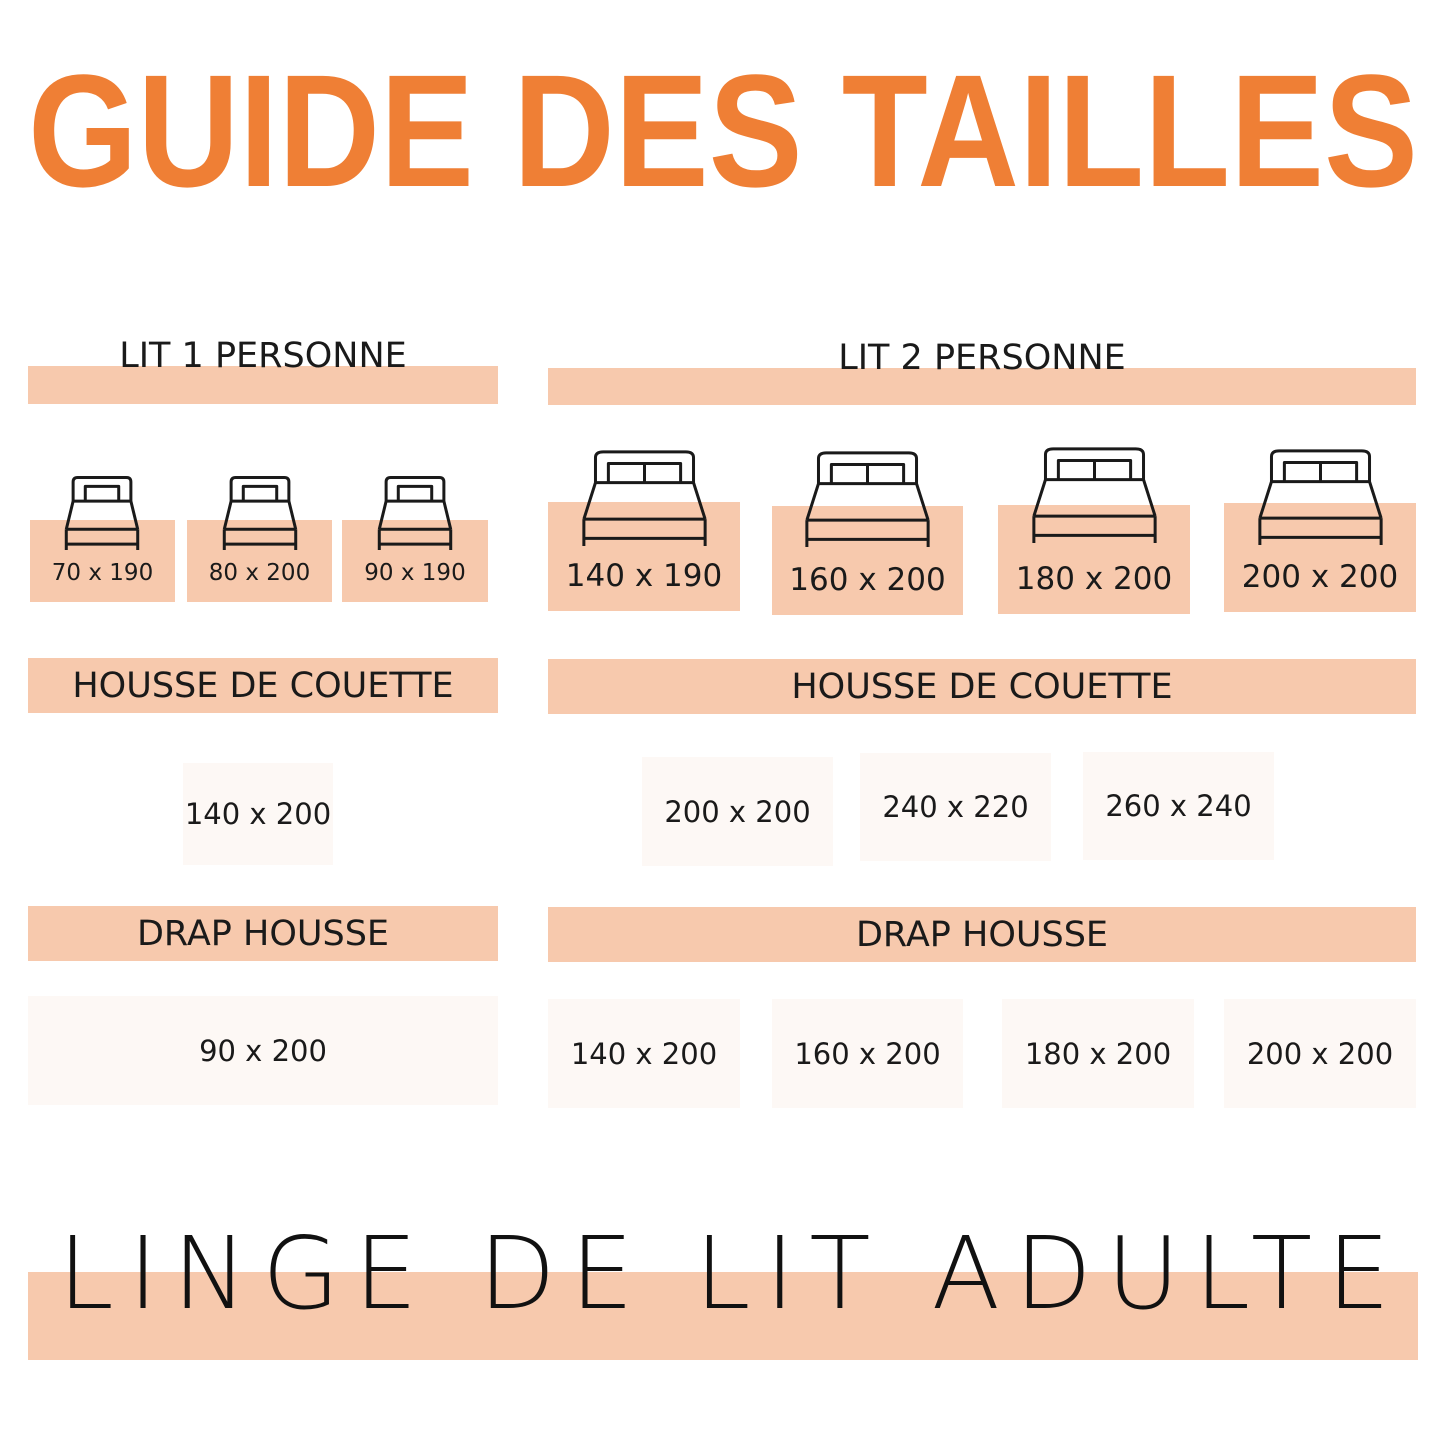 Image resolution: width=1445 pixels, height=1445 pixels. What do you see at coordinates (1320, 557) in the screenshot?
I see `bed-size-card: 200 x 200` at bounding box center [1320, 557].